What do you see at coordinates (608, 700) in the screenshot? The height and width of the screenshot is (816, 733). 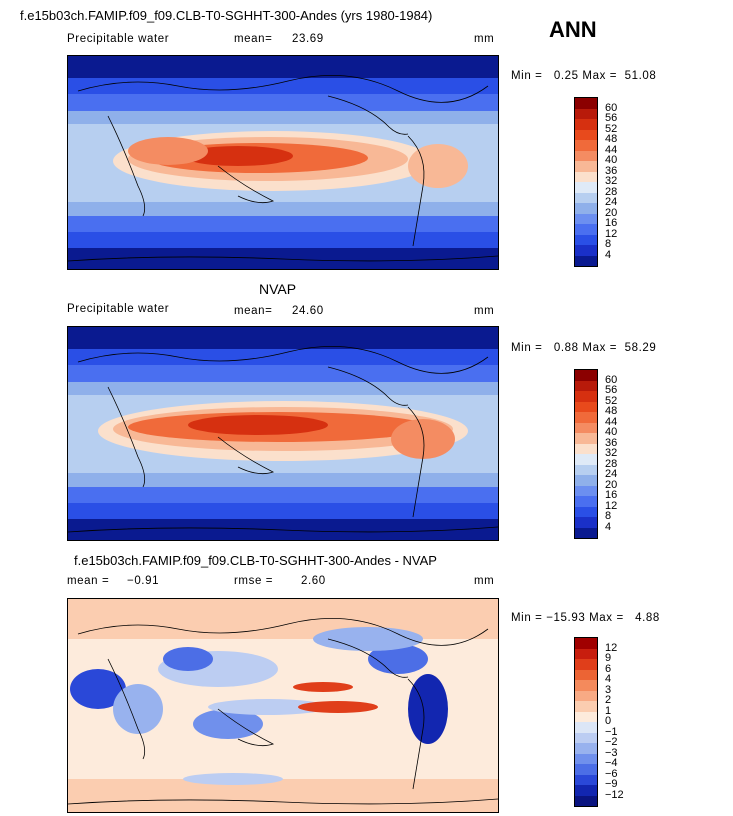 I see `colorbar-tick-label: 2` at bounding box center [608, 700].